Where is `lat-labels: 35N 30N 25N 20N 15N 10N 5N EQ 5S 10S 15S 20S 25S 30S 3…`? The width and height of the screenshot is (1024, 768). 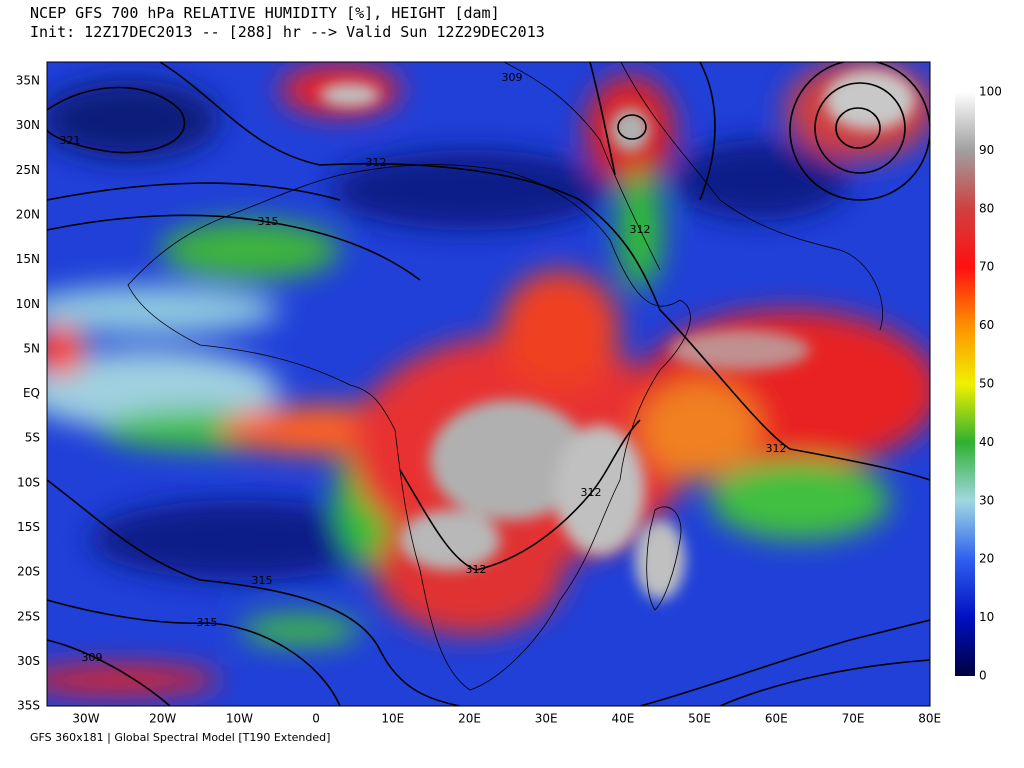 lat-labels: 35N 30N 25N 20N 15N 10N 5N EQ 5S 10S 15S 20S 25S 30S 3… is located at coordinates (28, 393).